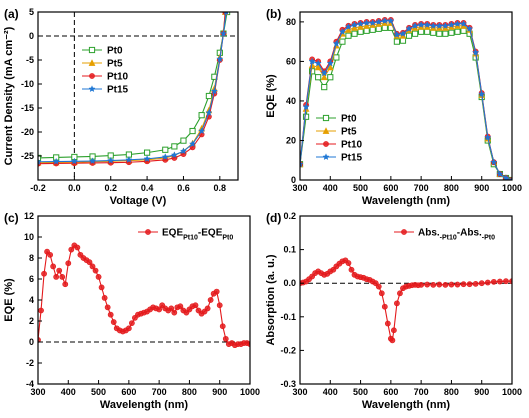 This screenshot has height=418, width=529. I want to click on y-tick-label: 0.1, so click(289, 250).